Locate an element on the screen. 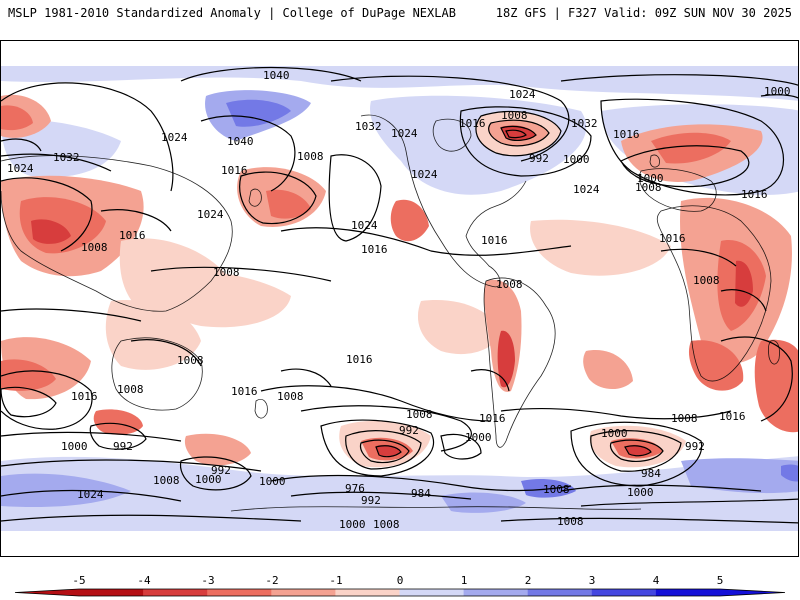  coastline-new-zealand is located at coordinates (261, 408).